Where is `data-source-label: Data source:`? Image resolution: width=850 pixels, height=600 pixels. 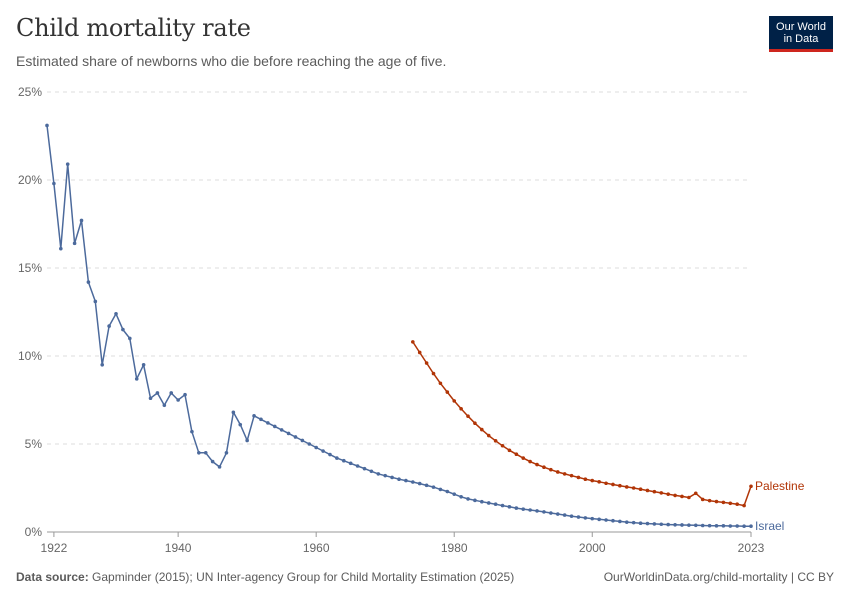
data-source-label: Data source: is located at coordinates (52, 577).